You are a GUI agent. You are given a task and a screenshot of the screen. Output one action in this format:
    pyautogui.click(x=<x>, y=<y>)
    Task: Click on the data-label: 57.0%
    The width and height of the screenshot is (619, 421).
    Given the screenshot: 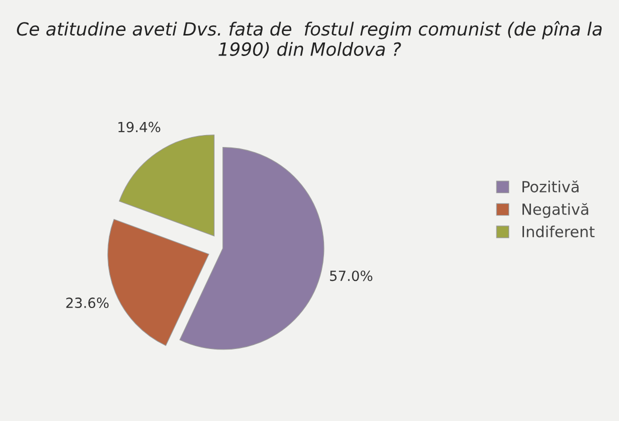 What is the action you would take?
    pyautogui.click(x=351, y=276)
    